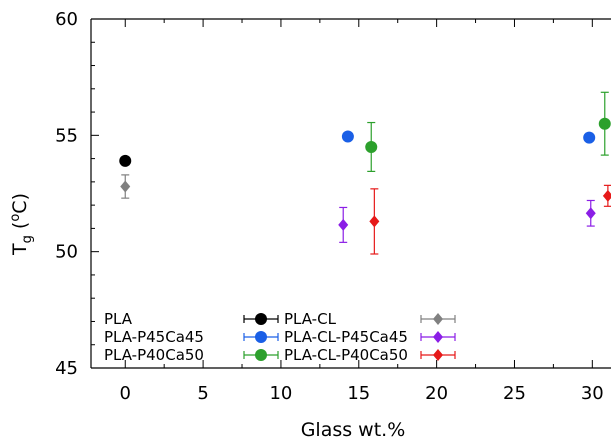  Describe the element at coordinates (125, 160) in the screenshot. I see `pla-point` at that location.